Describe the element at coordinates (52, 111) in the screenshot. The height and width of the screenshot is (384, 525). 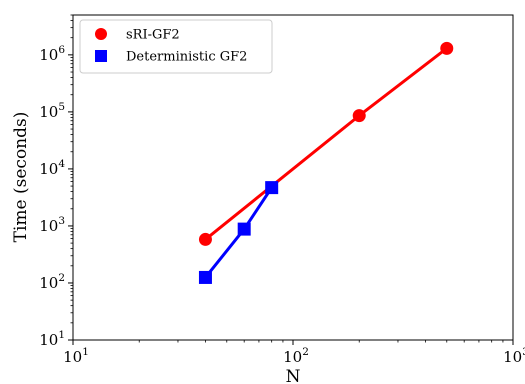
I see `y-tick-label: 10⁵` at that location.